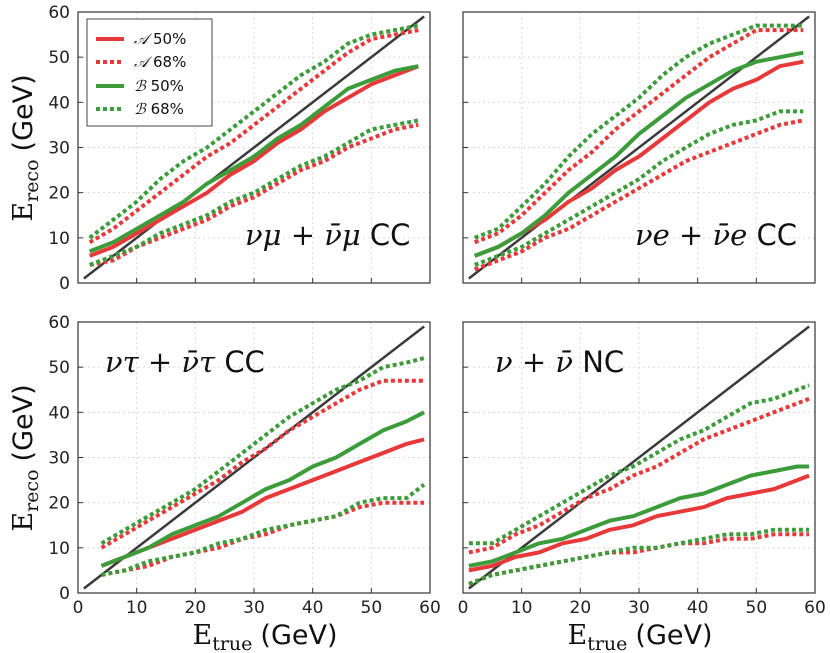 This screenshot has width=830, height=653. I want to click on y-axis-label-bottom: Ereco (GeV), so click(25, 457).